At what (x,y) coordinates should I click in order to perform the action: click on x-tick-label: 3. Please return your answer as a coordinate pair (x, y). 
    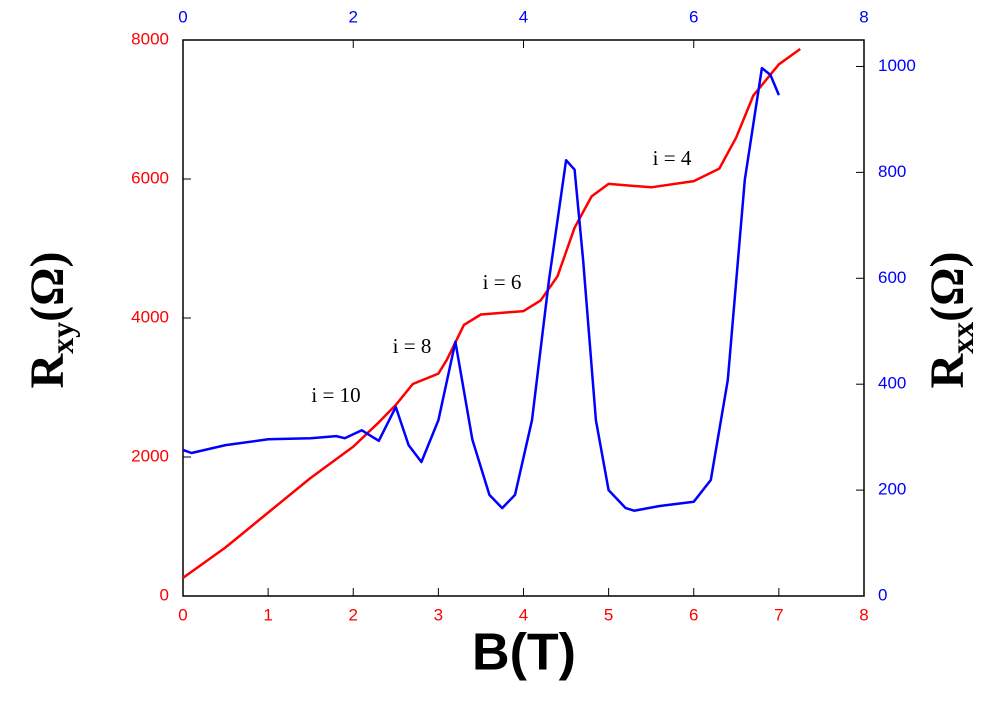
    Looking at the image, I should click on (438, 614).